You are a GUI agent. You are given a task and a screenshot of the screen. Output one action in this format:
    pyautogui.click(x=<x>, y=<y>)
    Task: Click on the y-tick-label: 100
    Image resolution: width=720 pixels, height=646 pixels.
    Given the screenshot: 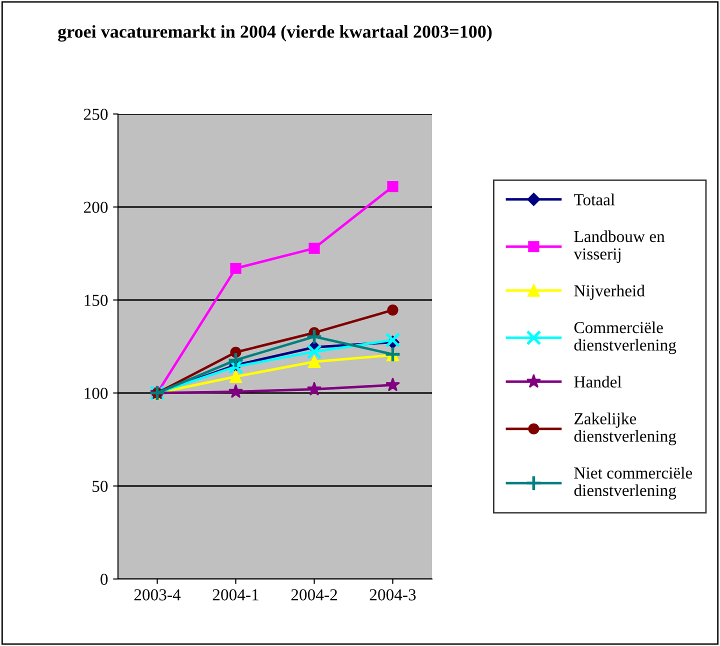 What is the action you would take?
    pyautogui.click(x=96, y=393)
    